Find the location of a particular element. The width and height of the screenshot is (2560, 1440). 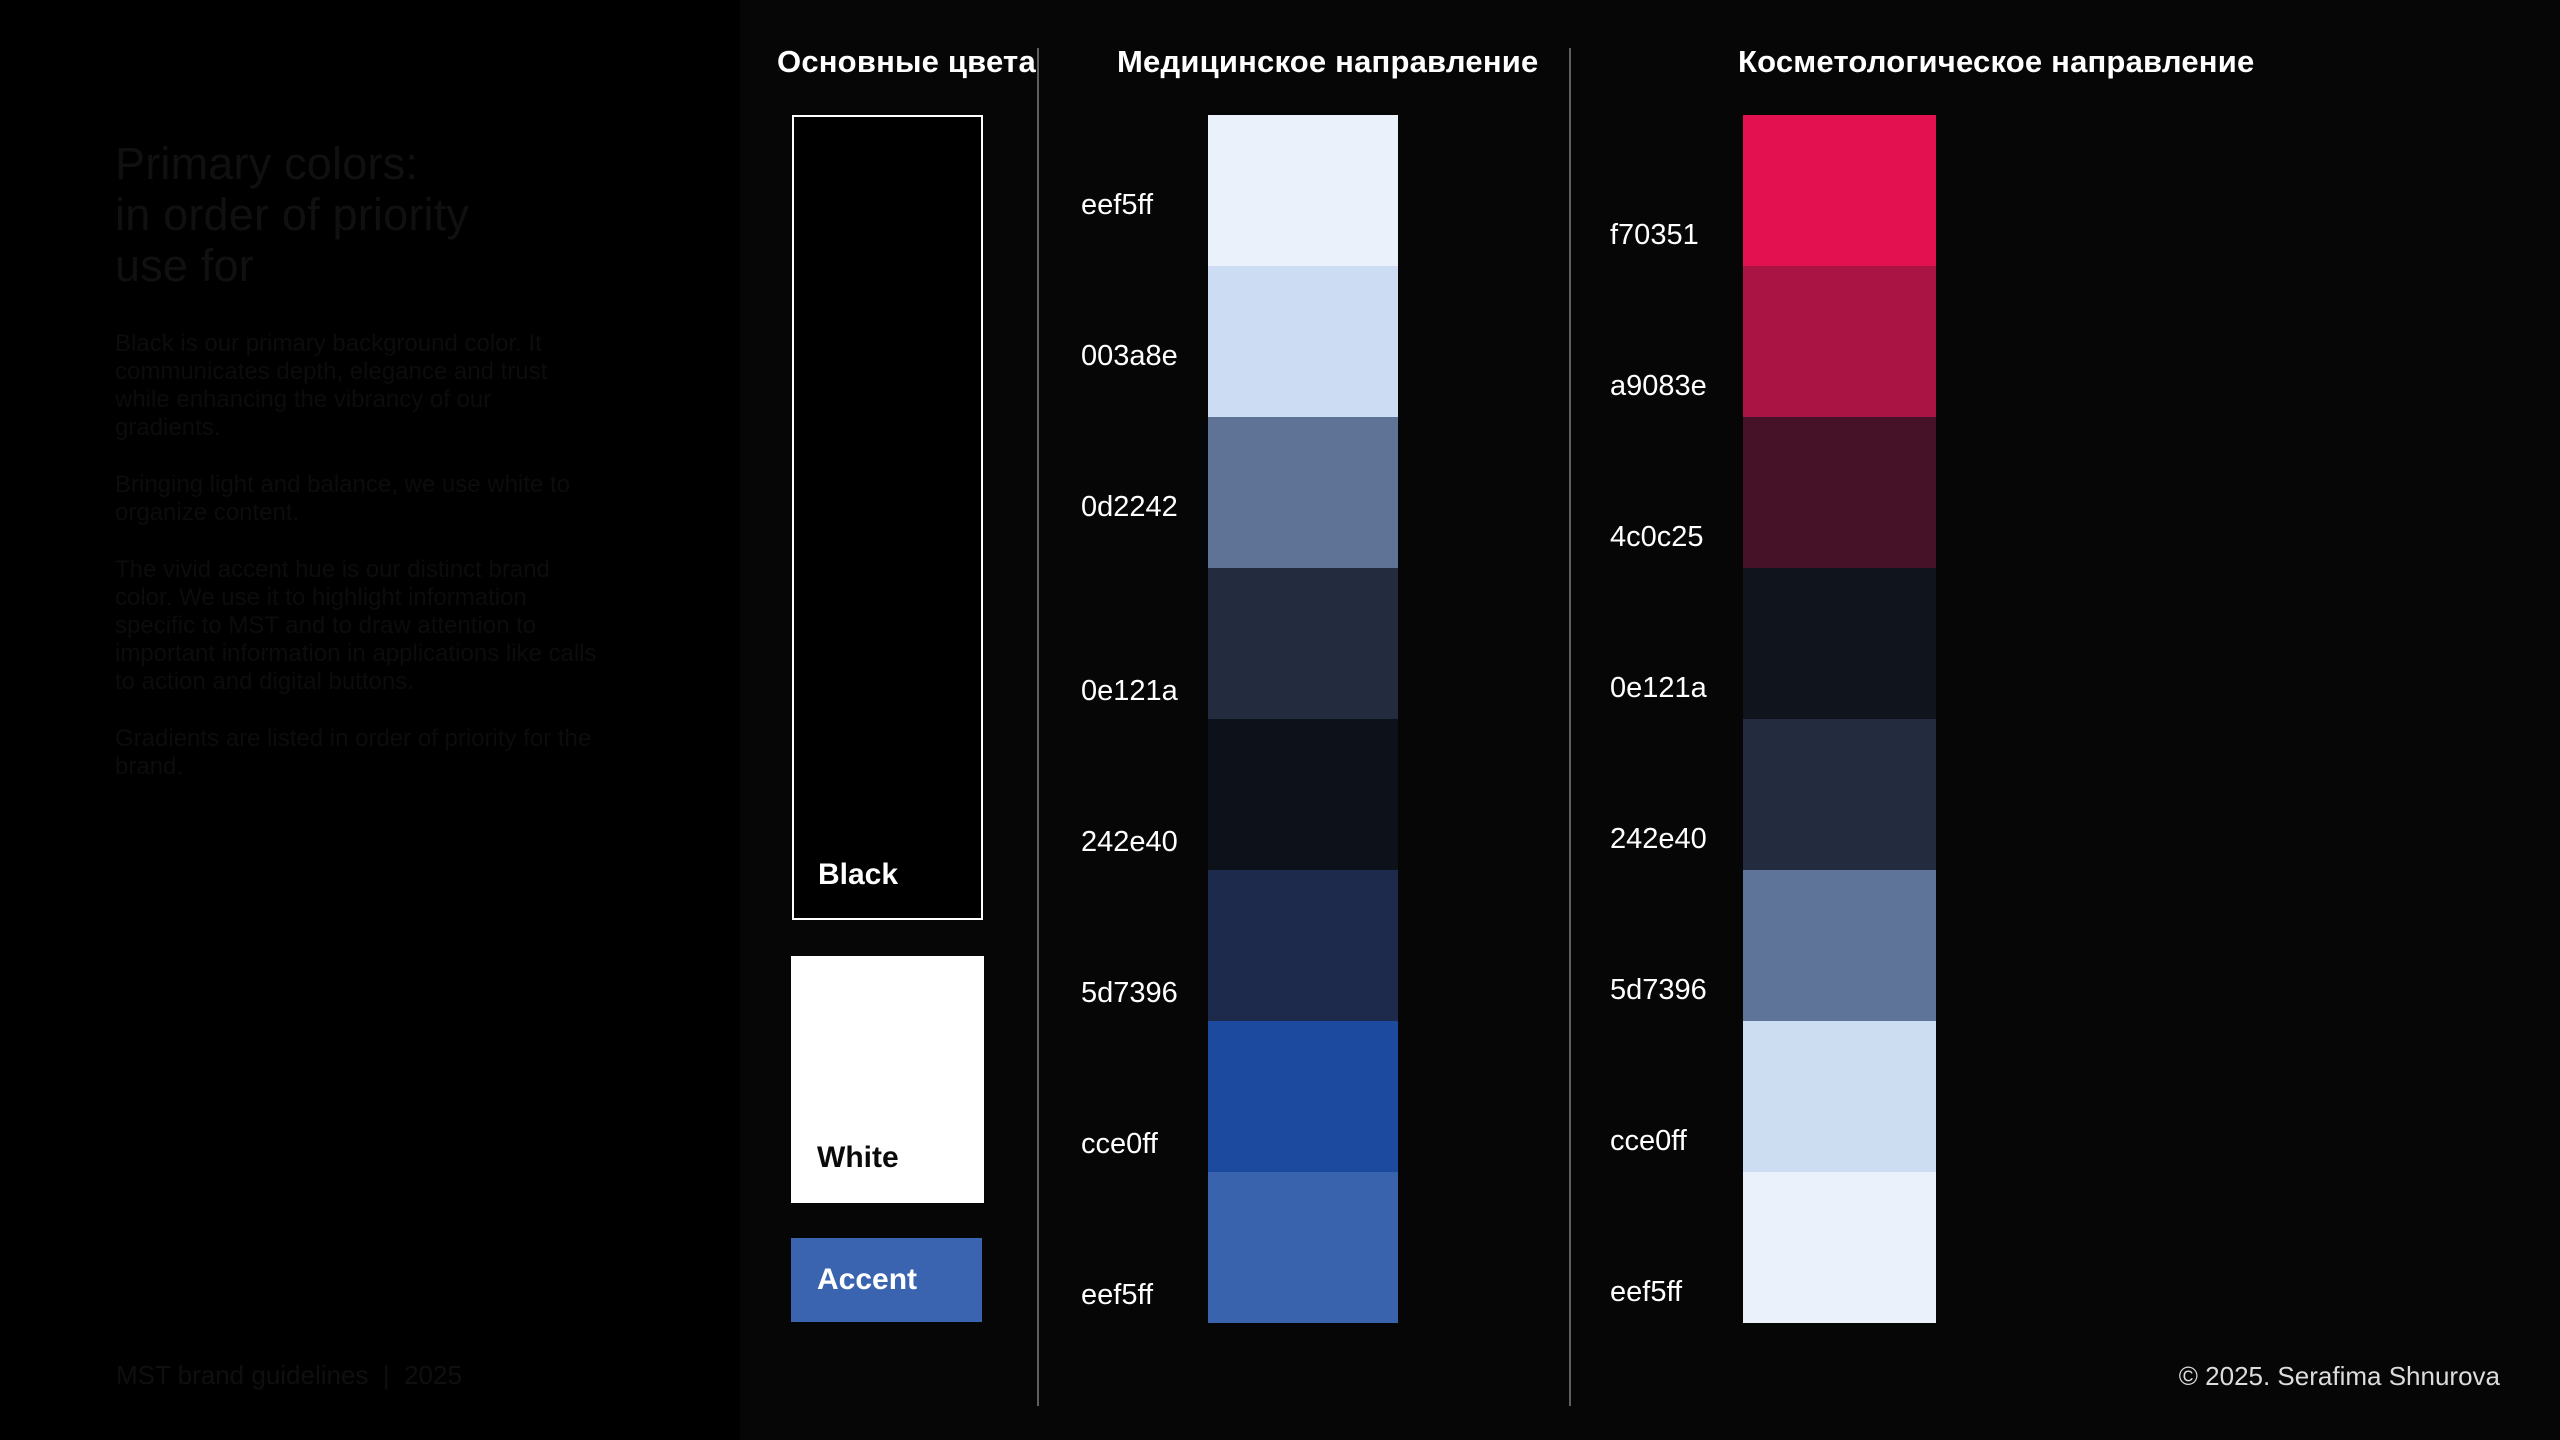

page-title-line: Primary colors: is located at coordinates (267, 164).